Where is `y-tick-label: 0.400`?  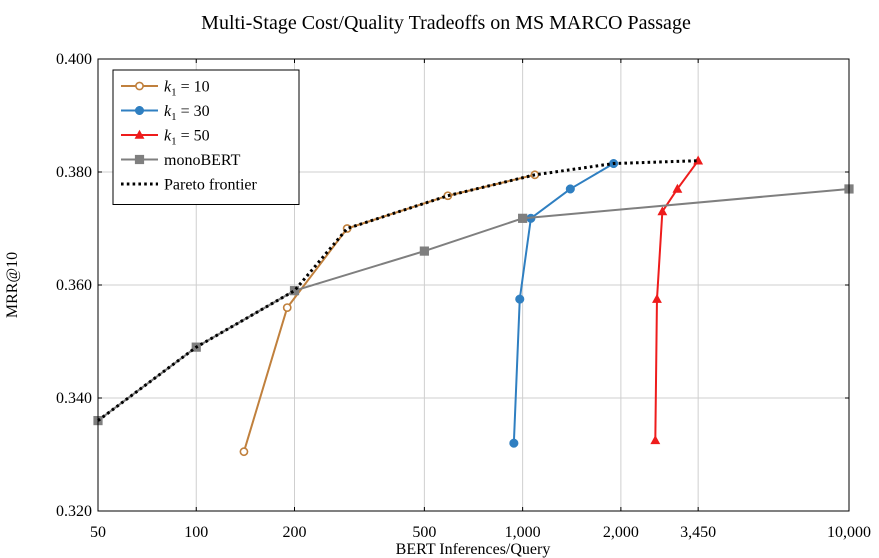 y-tick-label: 0.400 is located at coordinates (74, 59).